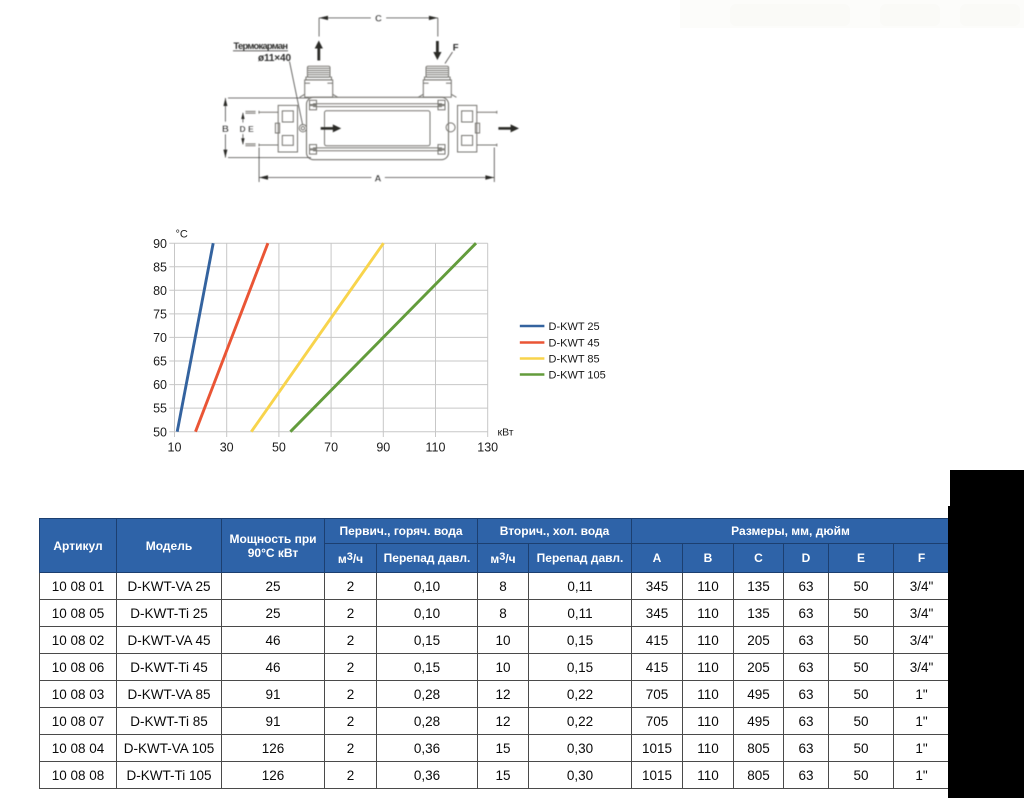 This screenshot has width=1024, height=798. Describe the element at coordinates (506, 433) in the screenshot. I see `svg-text: кВт` at that location.